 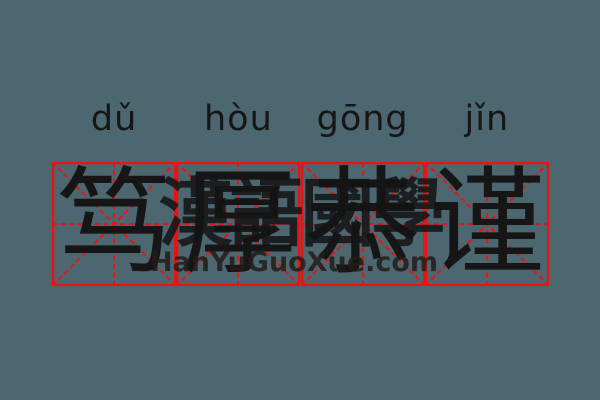 I want to click on watermark-site-text: HanYuGuoXue.com, so click(x=294, y=262).